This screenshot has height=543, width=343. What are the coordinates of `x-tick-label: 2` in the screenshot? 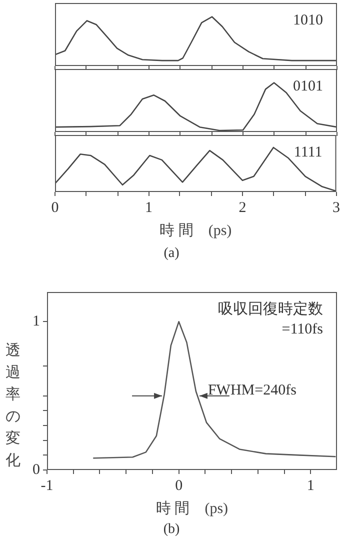 It's located at (242, 208).